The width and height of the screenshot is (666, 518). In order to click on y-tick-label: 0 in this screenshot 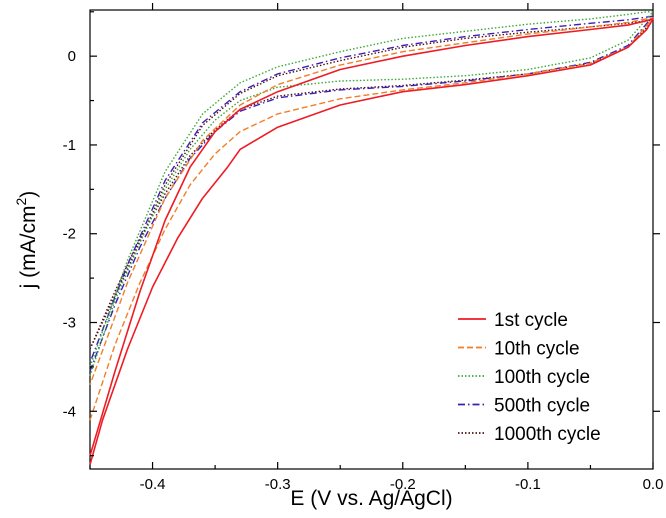, I will do `click(72, 56)`.